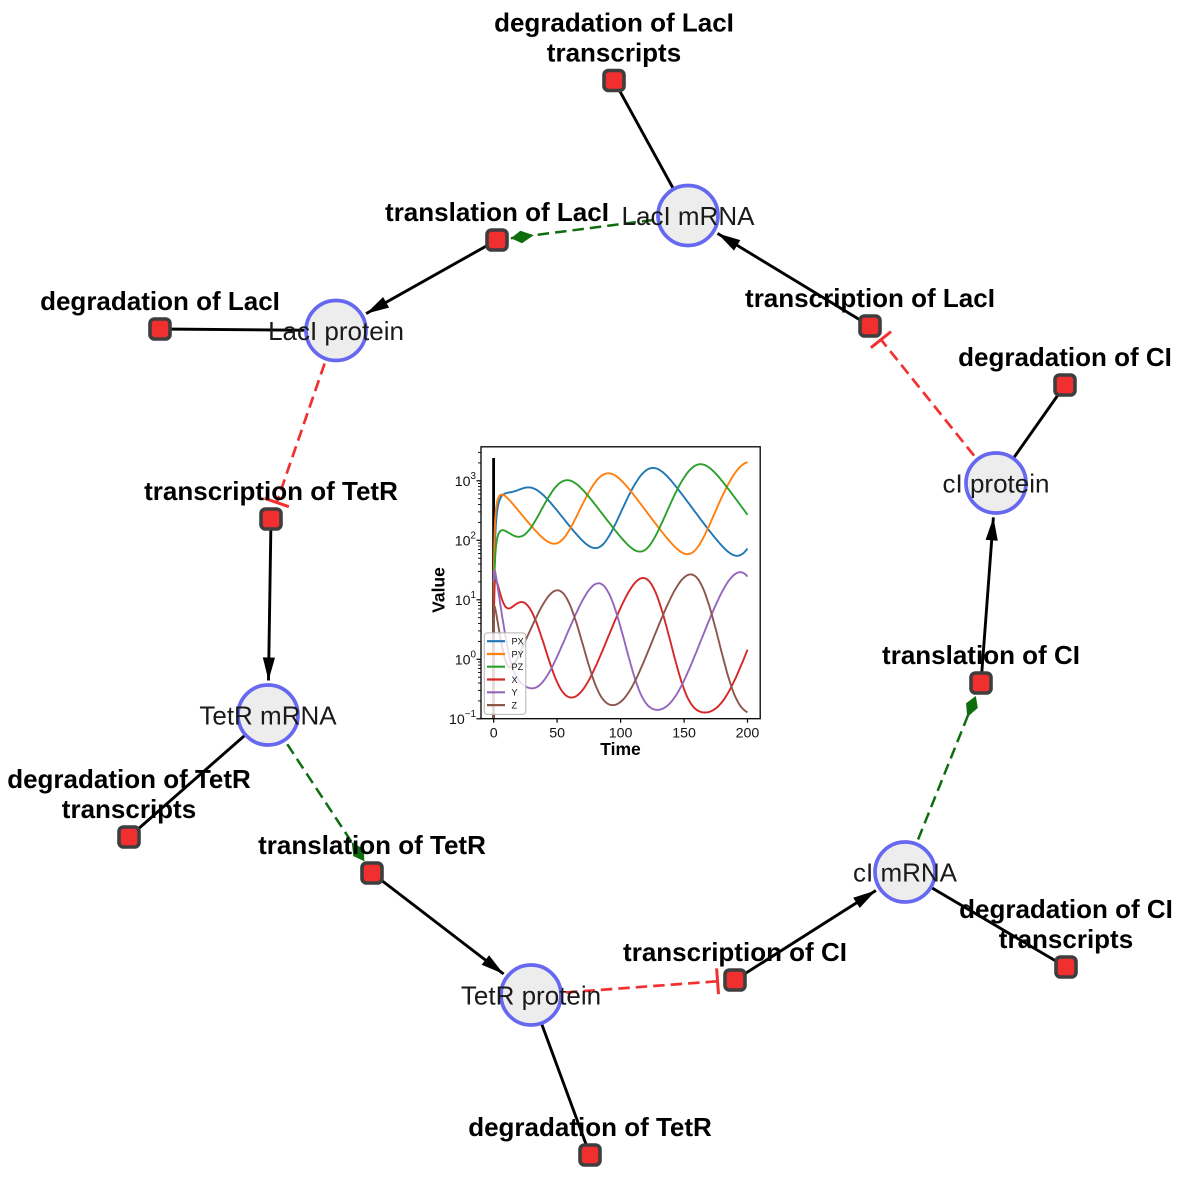 This screenshot has width=1189, height=1200. Describe the element at coordinates (905, 873) in the screenshot. I see `svg-text: cI mRNA` at that location.